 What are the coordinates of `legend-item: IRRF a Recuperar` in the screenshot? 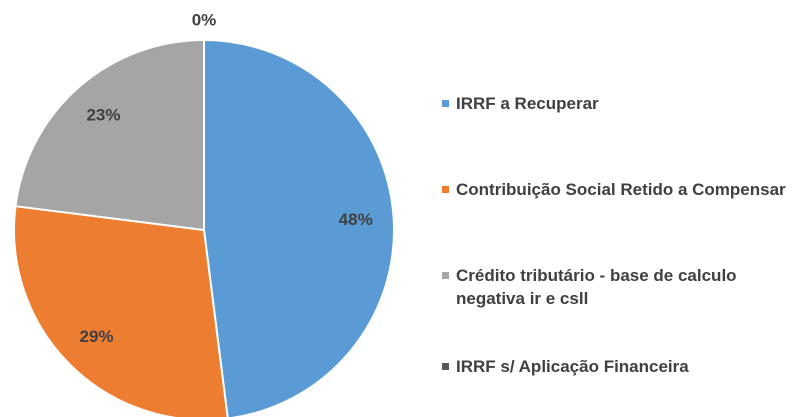 It's located at (613, 103).